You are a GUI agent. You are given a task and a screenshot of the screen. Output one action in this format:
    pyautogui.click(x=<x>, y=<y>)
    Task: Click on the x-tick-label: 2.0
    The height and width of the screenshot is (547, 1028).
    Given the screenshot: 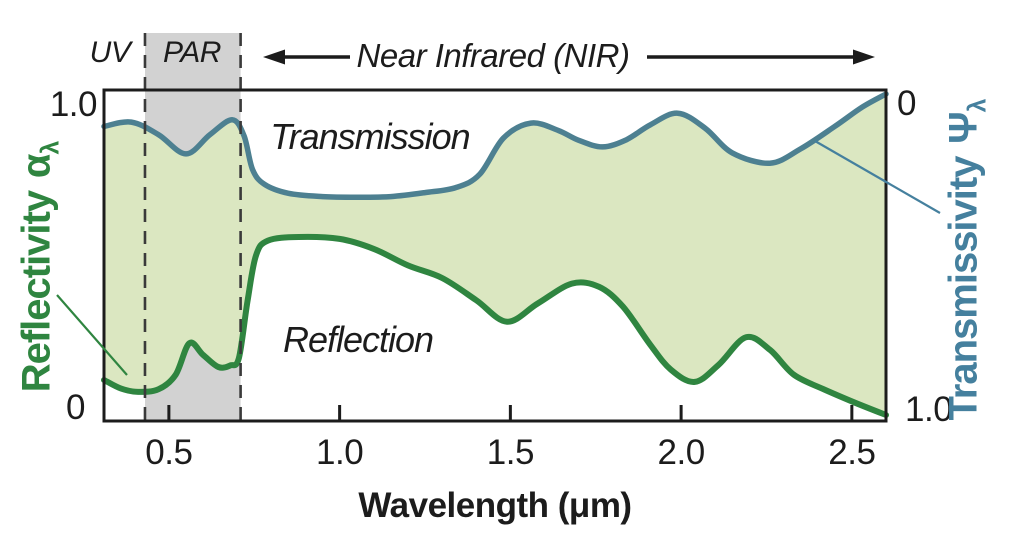 What is the action you would take?
    pyautogui.click(x=681, y=452)
    